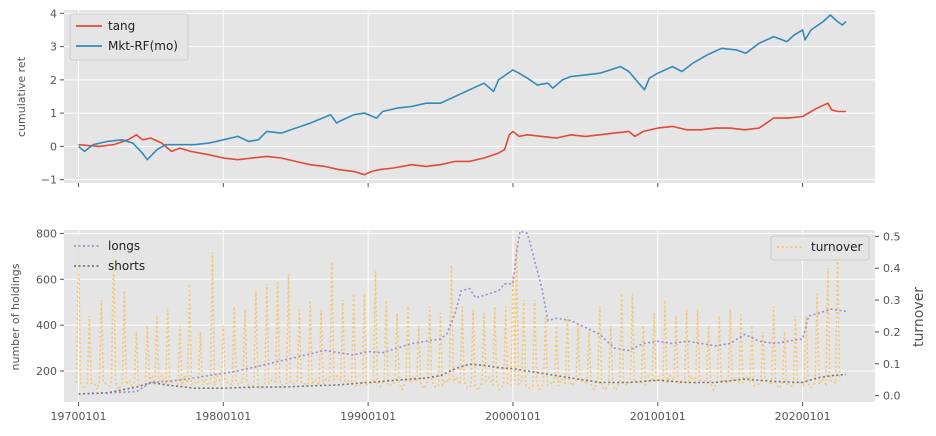  I want to click on top-ytick-label-1: 0, so click(53, 146).